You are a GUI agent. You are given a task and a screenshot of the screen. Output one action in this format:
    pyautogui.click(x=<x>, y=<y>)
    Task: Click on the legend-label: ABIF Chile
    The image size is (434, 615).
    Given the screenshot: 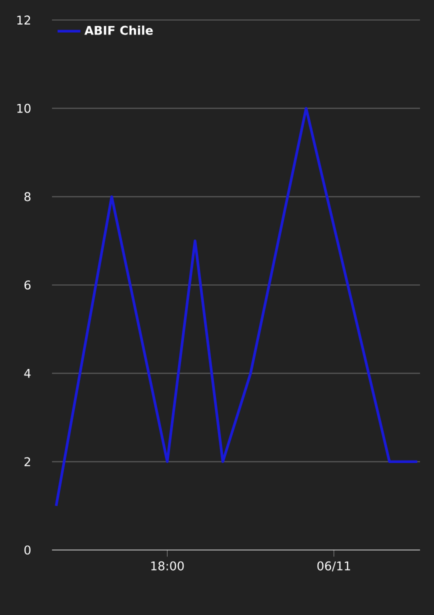 What is the action you would take?
    pyautogui.click(x=118, y=30)
    